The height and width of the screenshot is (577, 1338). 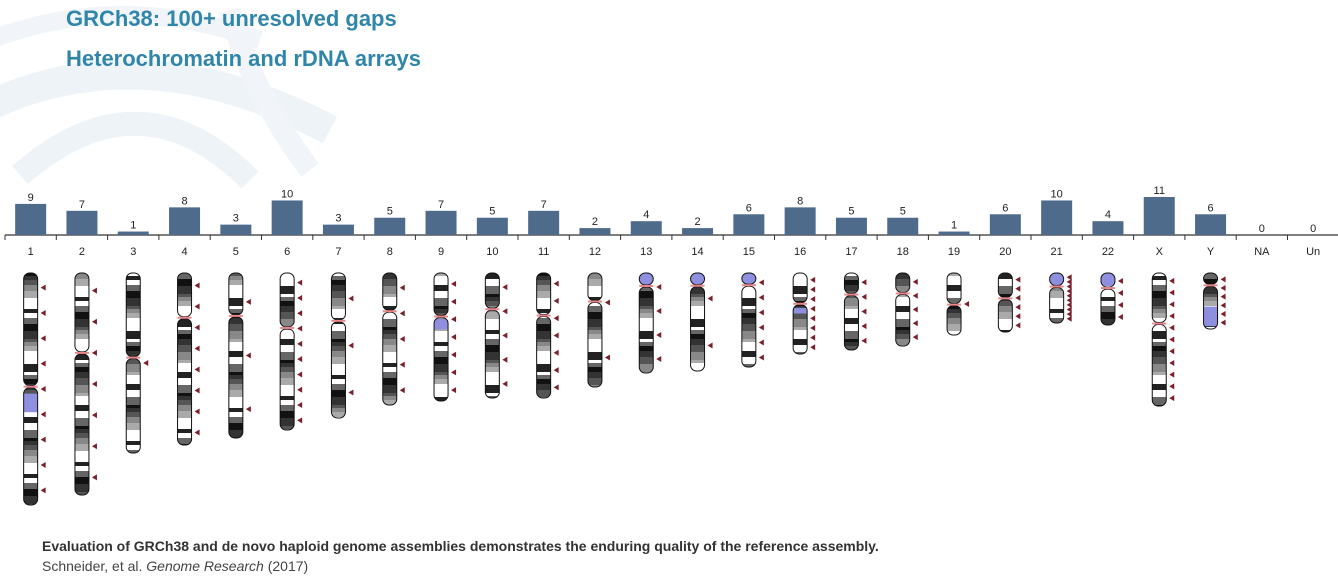 I want to click on bar-value-label: 4, so click(x=1108, y=215).